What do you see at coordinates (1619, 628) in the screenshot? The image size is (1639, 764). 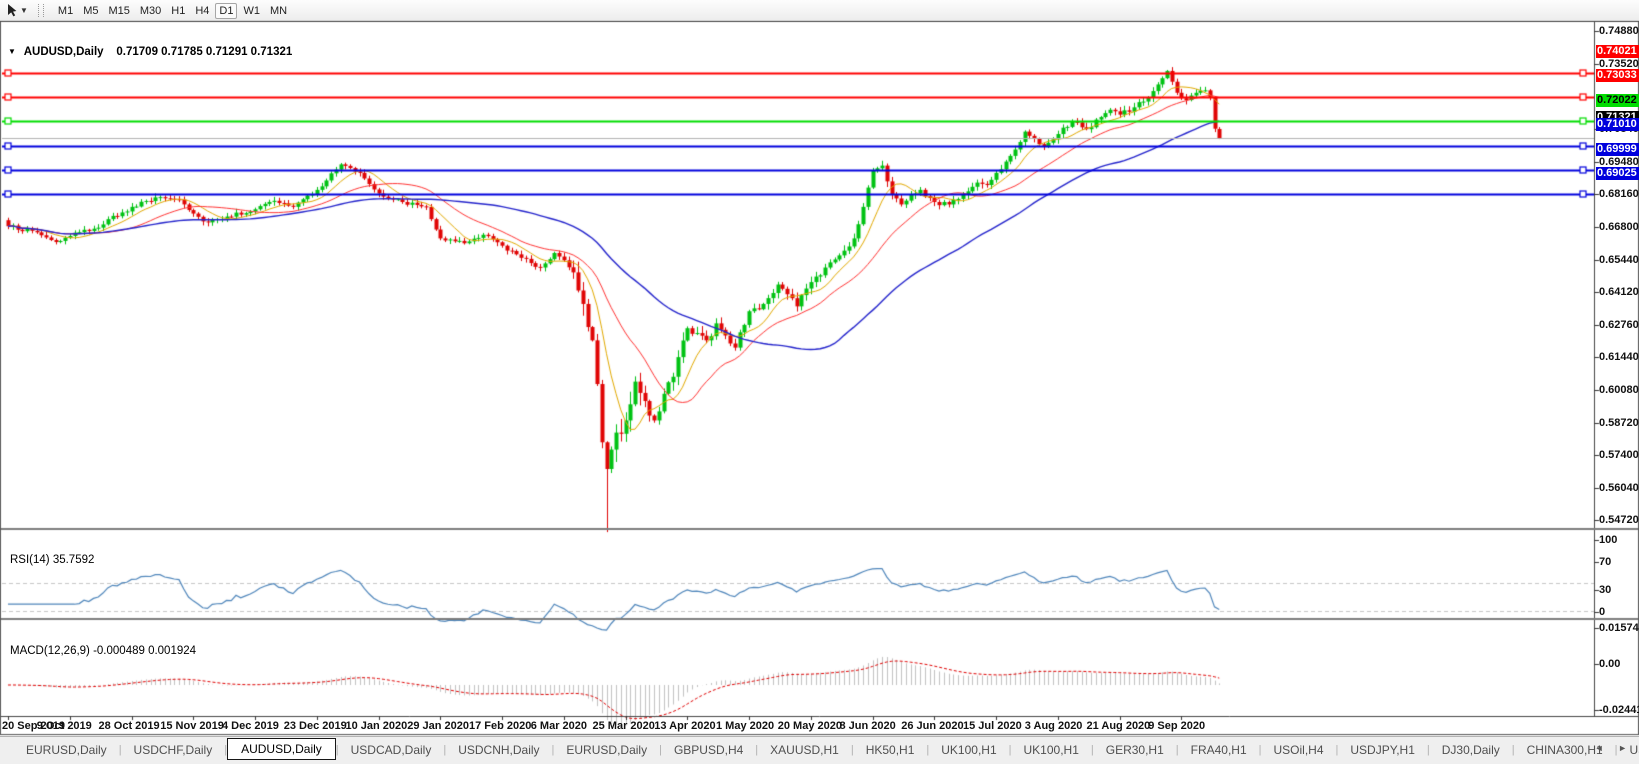 I see `macd-scale-label: 0.015741` at bounding box center [1619, 628].